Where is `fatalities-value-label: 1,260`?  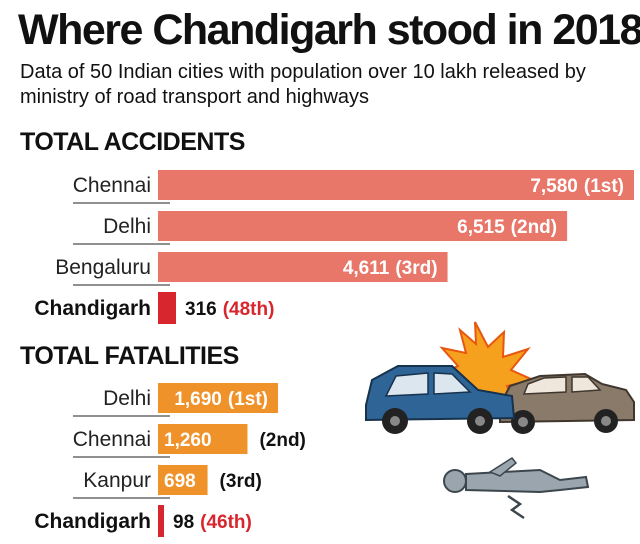
fatalities-value-label: 1,260 is located at coordinates (188, 440).